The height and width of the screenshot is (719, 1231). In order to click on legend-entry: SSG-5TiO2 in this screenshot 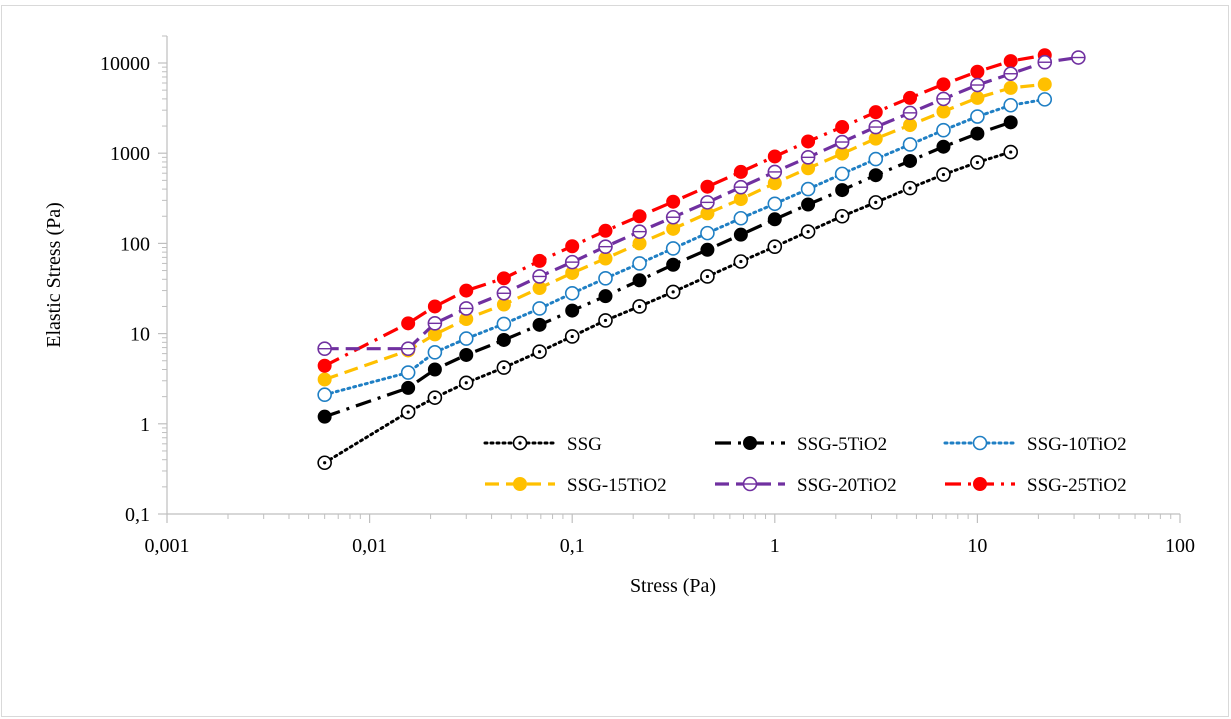, I will do `click(801, 444)`.